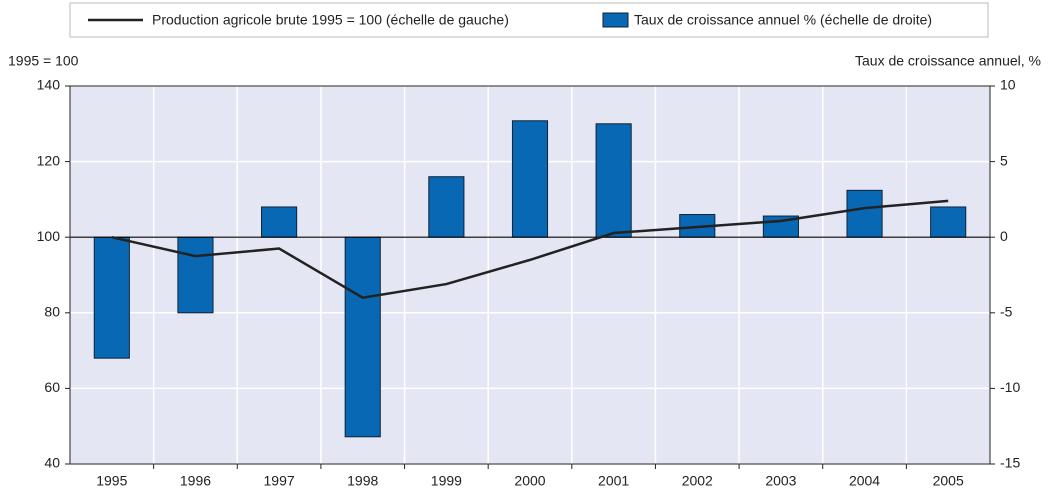 The image size is (1049, 490). Describe the element at coordinates (948, 61) in the screenshot. I see `y2-axis-label: Taux de croissance annuel, %` at that location.